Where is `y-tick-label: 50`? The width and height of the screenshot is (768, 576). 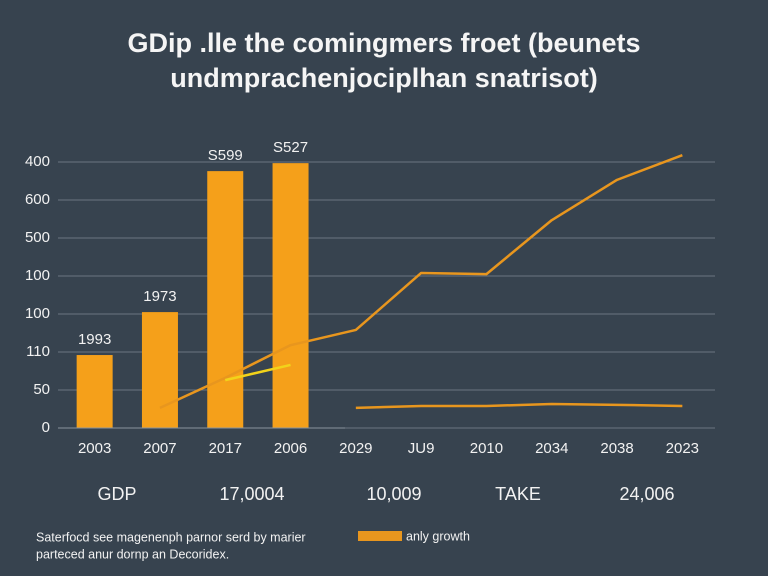 y-tick-label: 50 is located at coordinates (41, 389).